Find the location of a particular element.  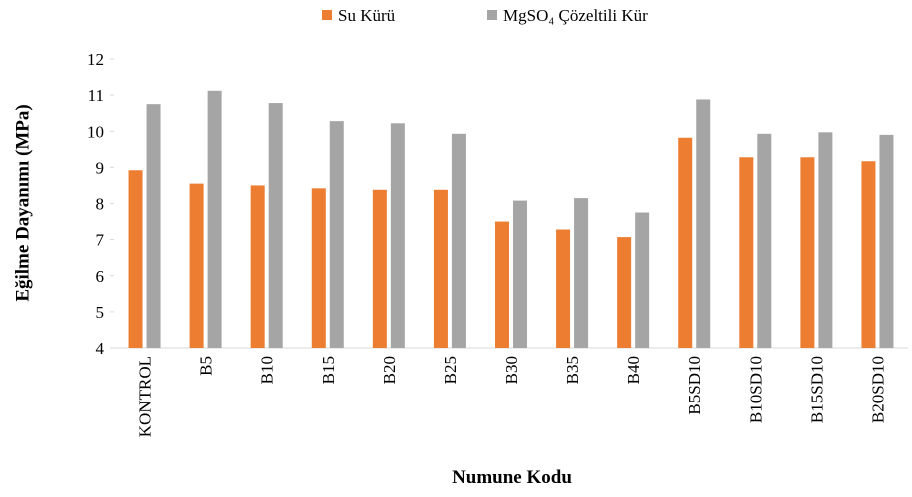

y-tick-label: 12 is located at coordinates (95, 59).